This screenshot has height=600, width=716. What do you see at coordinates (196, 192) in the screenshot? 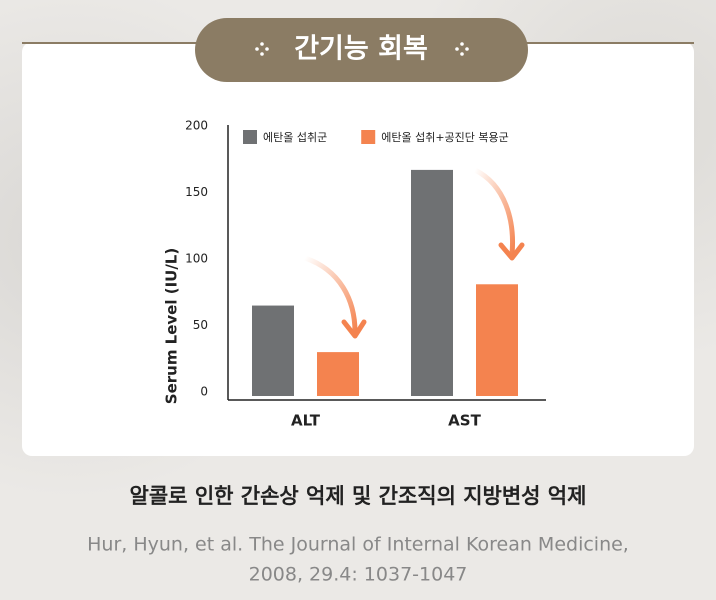
I see `y-tick-label: 150` at bounding box center [196, 192].